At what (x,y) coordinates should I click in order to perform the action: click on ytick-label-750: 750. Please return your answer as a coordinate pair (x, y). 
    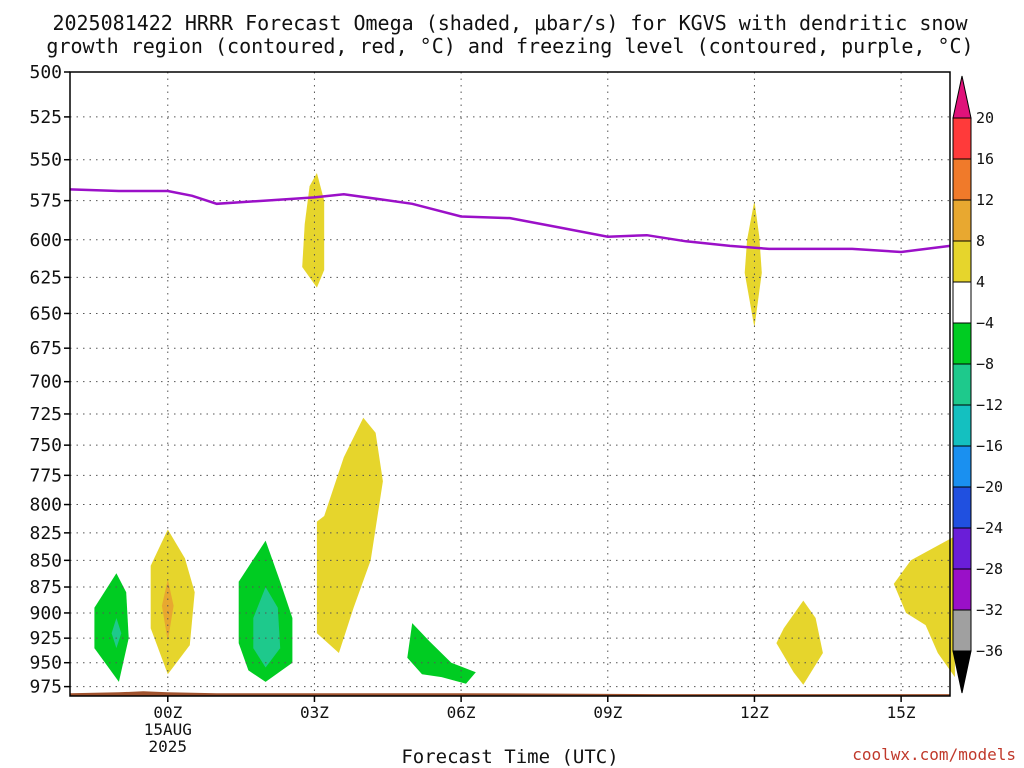
    Looking at the image, I should click on (45, 445).